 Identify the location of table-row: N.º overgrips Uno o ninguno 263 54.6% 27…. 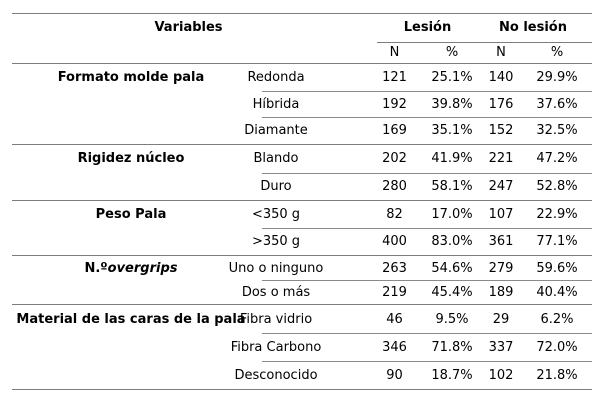
(302, 268).